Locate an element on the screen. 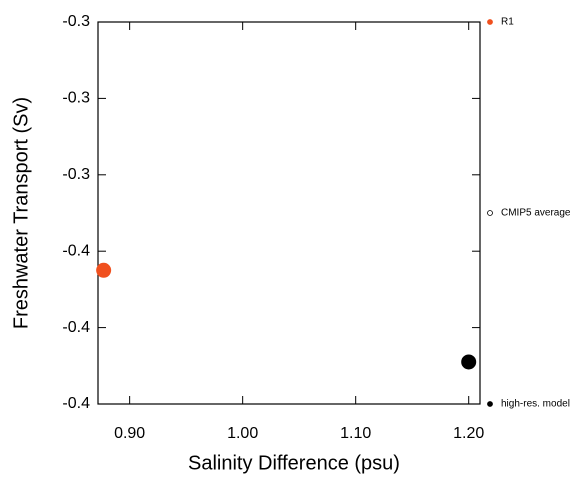  legend-label: CMIP5 average is located at coordinates (536, 213).